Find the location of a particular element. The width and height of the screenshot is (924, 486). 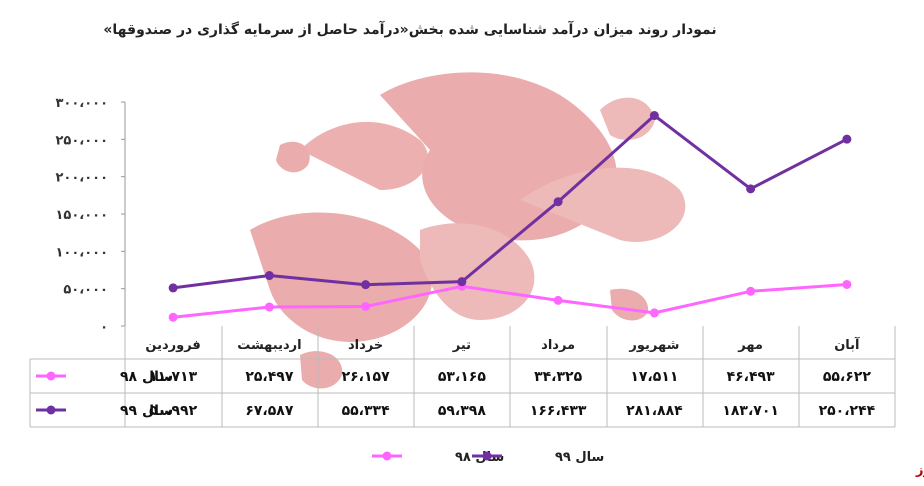

table-cell-value: ۵۳،۱۶۵ is located at coordinates (462, 377).